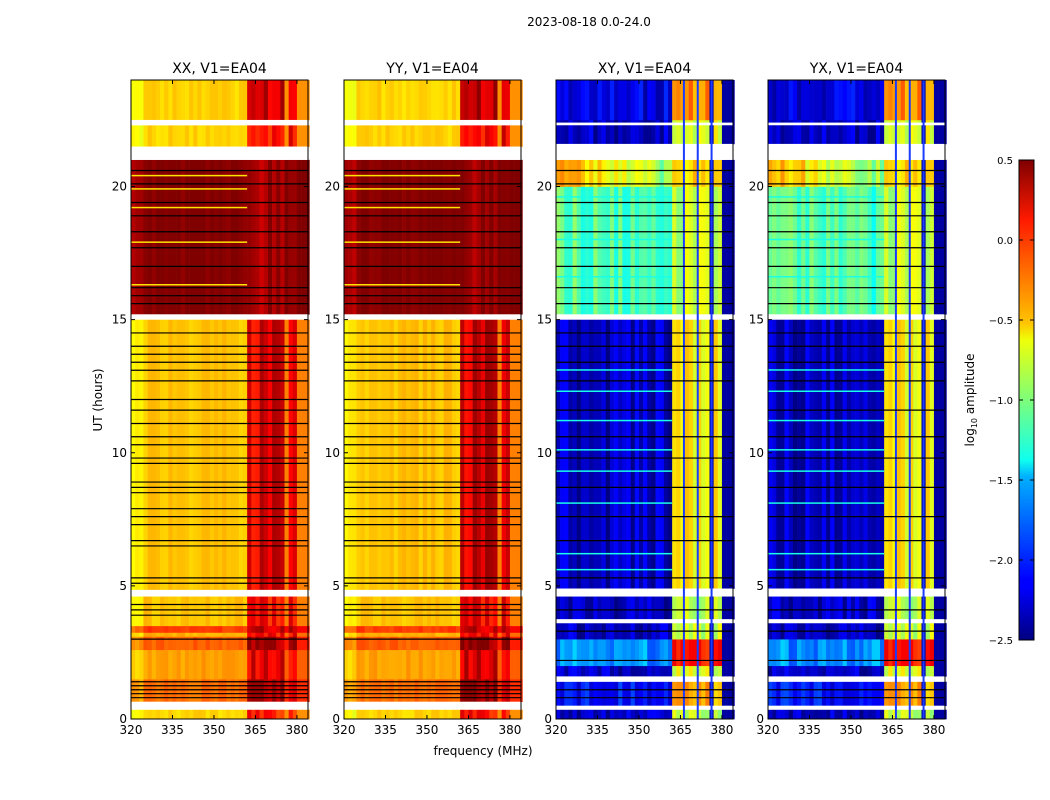  What do you see at coordinates (1005, 241) in the screenshot?
I see `colorbar-tick-label: 0.0` at bounding box center [1005, 241].